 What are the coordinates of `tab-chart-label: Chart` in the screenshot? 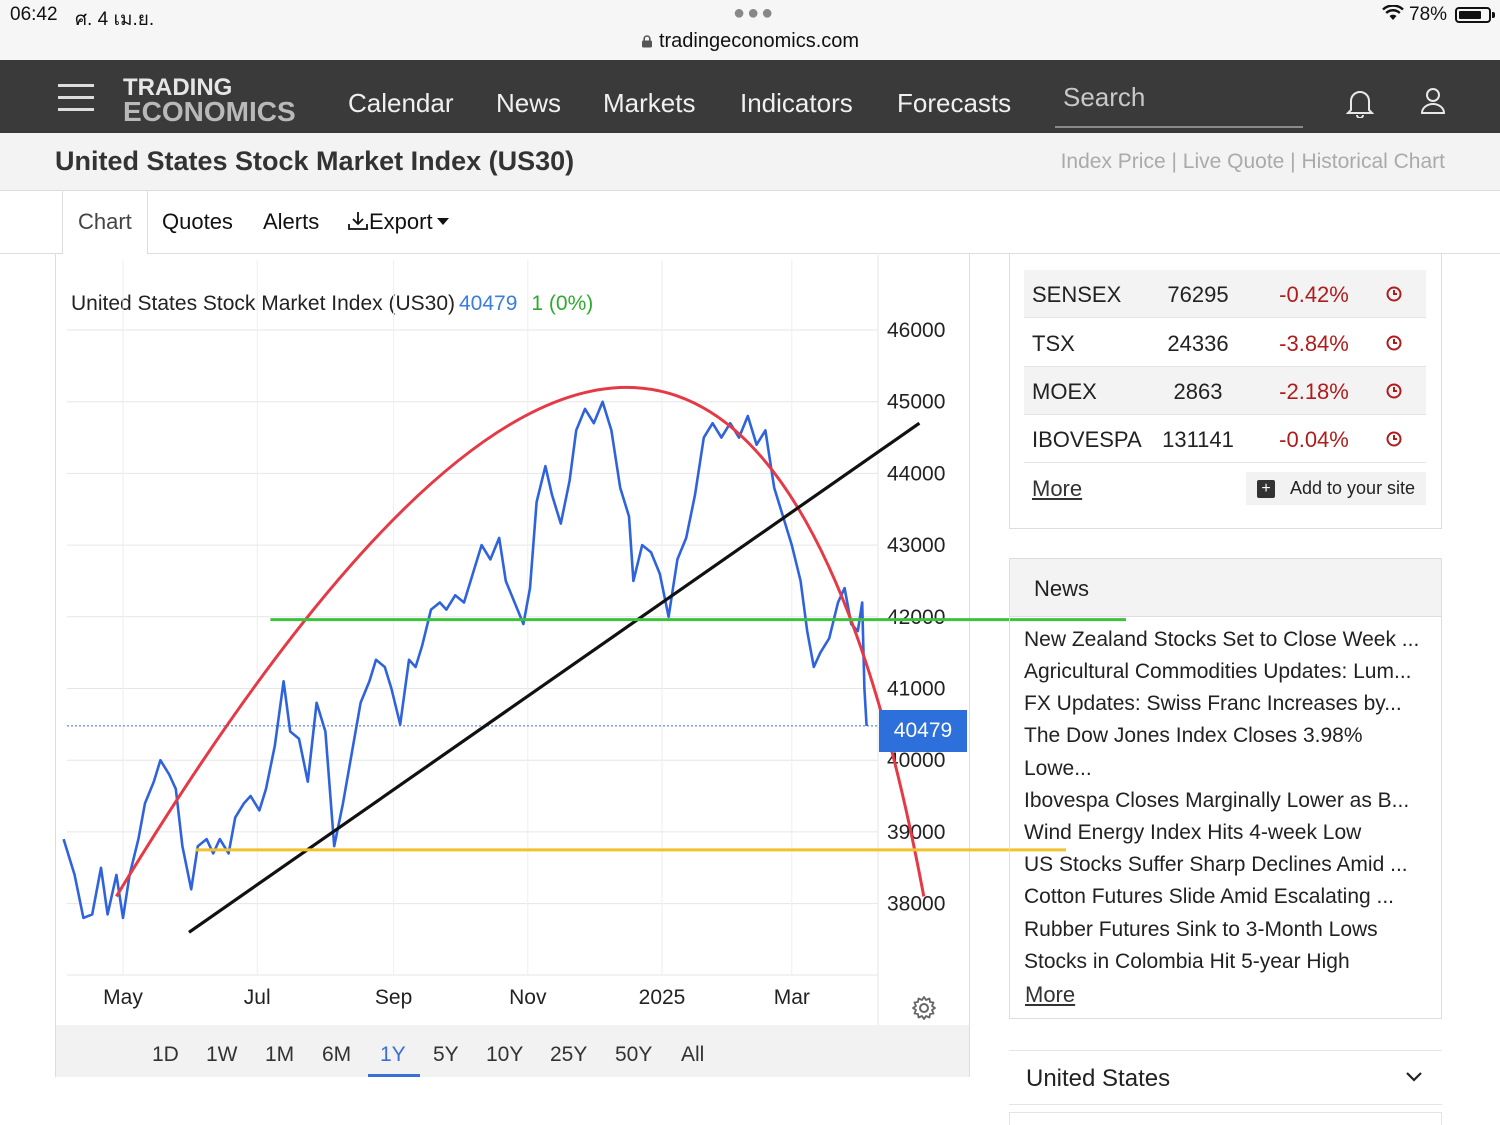 It's located at (105, 221).